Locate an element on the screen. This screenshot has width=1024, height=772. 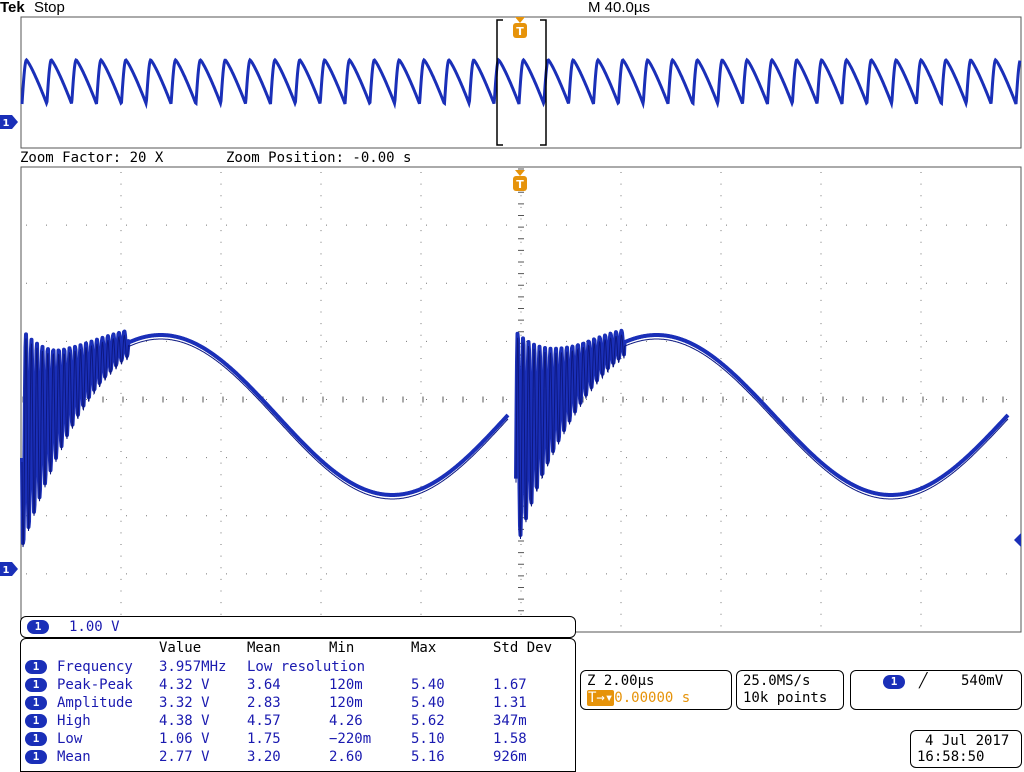
measurement-value: 2.77 V is located at coordinates (184, 757).